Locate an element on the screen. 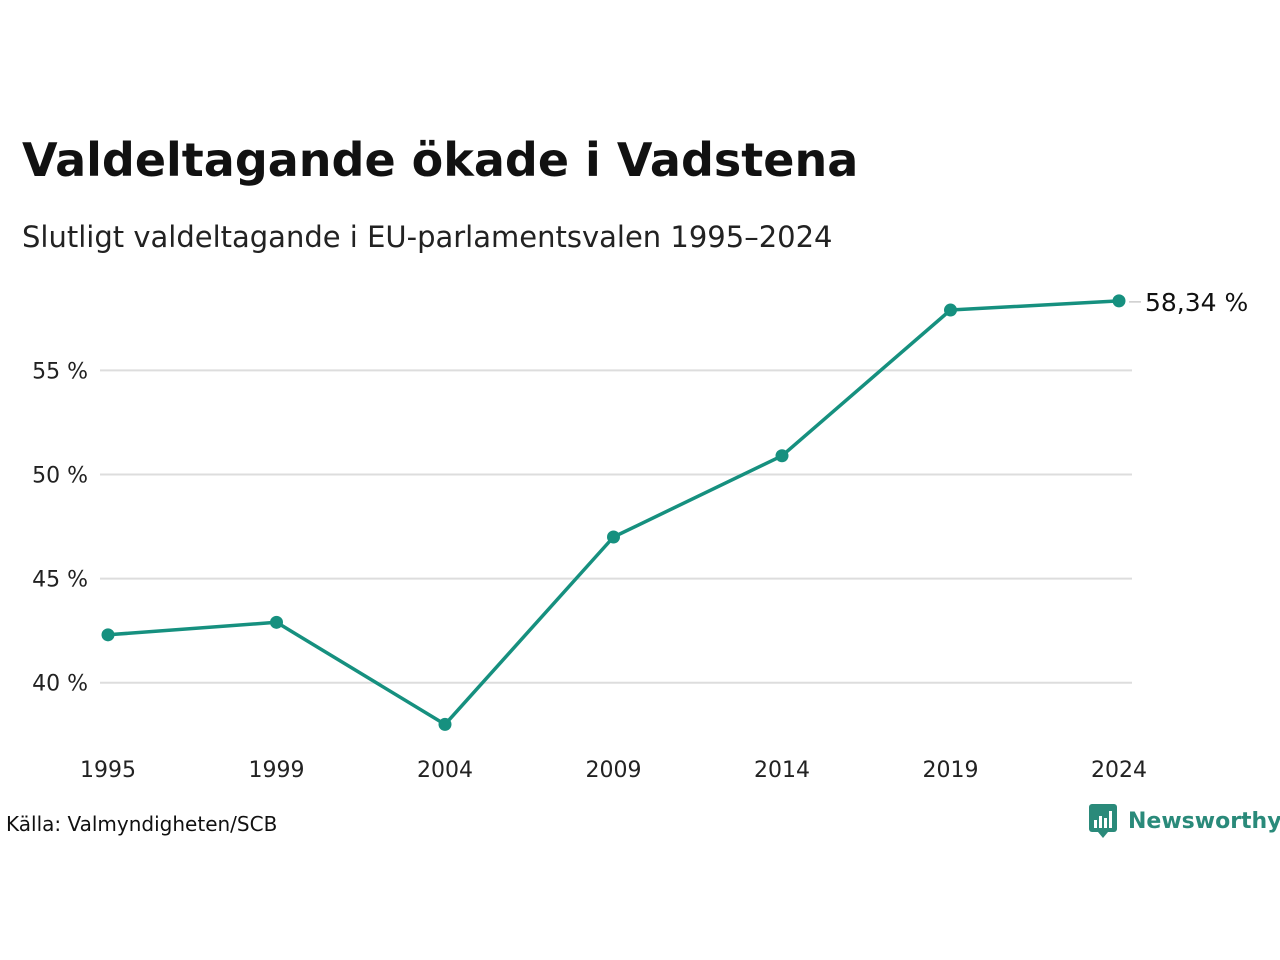  x-tick-label: 2019 is located at coordinates (951, 770).